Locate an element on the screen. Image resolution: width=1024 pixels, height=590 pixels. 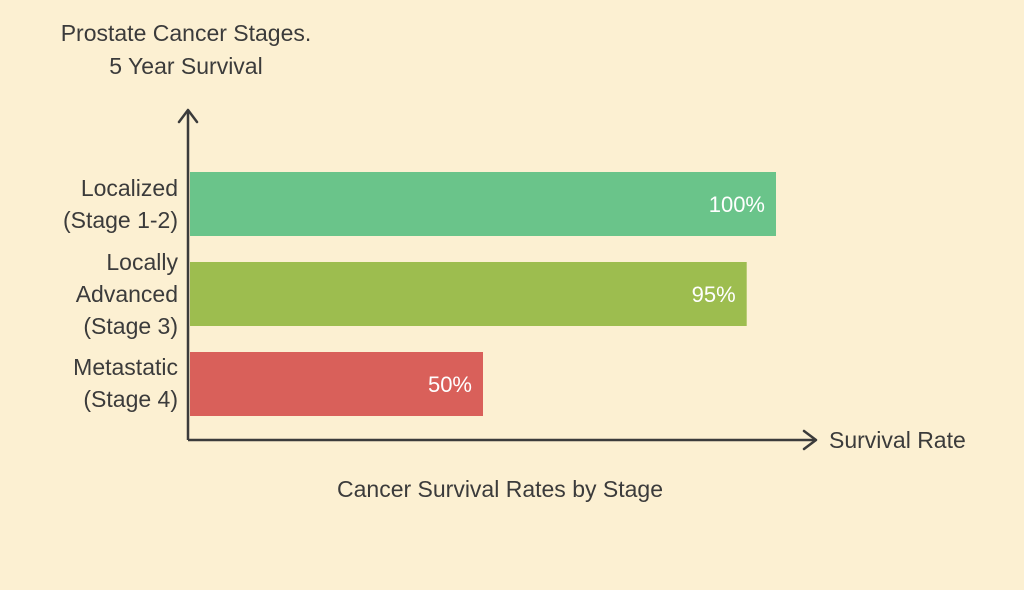
chart-title-line-1: Prostate Cancer Stages. is located at coordinates (186, 33).